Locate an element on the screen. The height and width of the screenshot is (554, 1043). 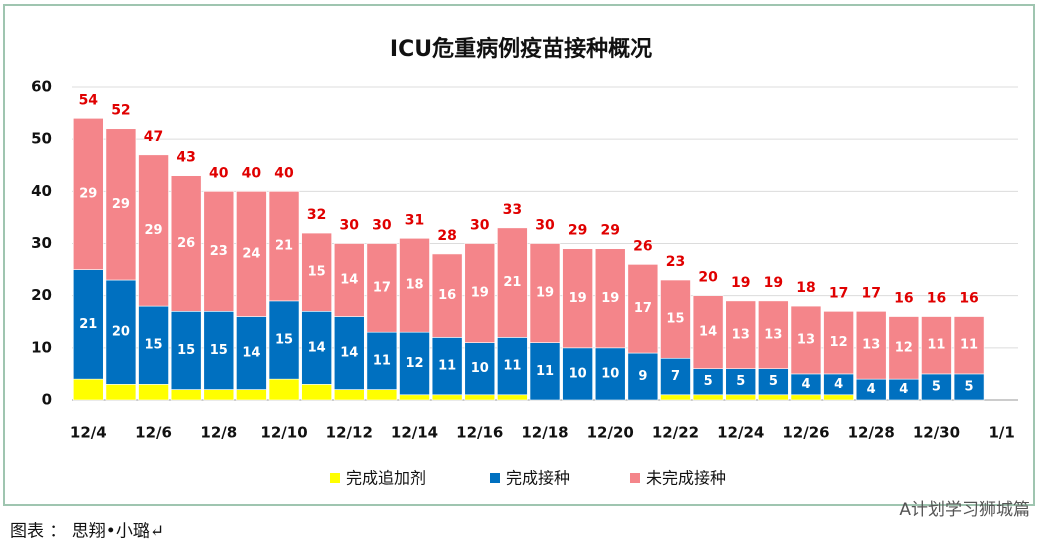
x-tick-label: 12/8 is located at coordinates (218, 433).